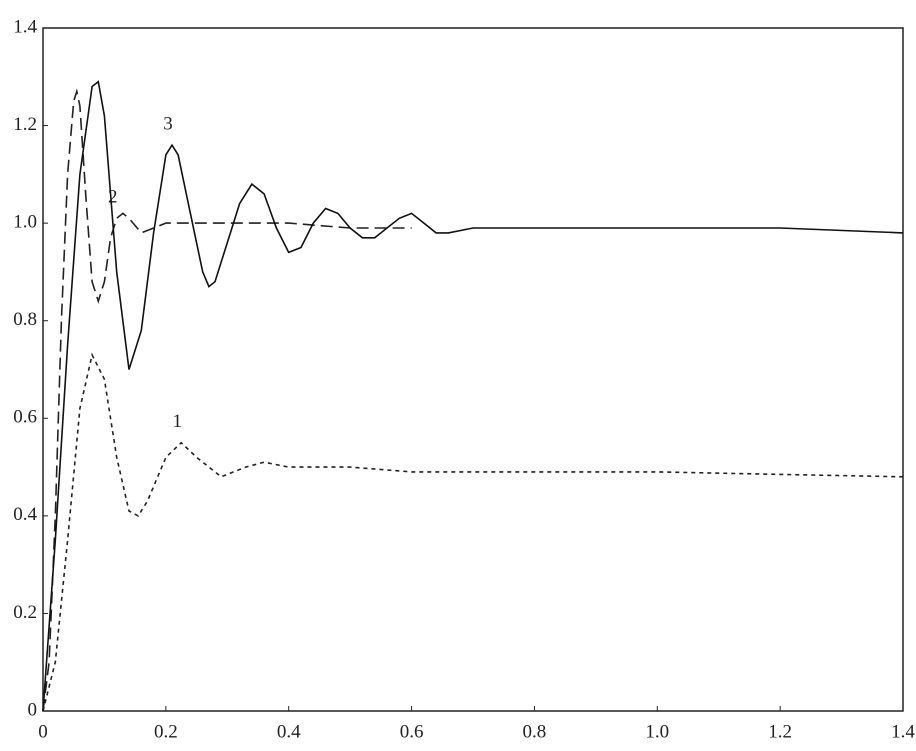  What do you see at coordinates (25, 222) in the screenshot?
I see `y-tick-label: 1.0` at bounding box center [25, 222].